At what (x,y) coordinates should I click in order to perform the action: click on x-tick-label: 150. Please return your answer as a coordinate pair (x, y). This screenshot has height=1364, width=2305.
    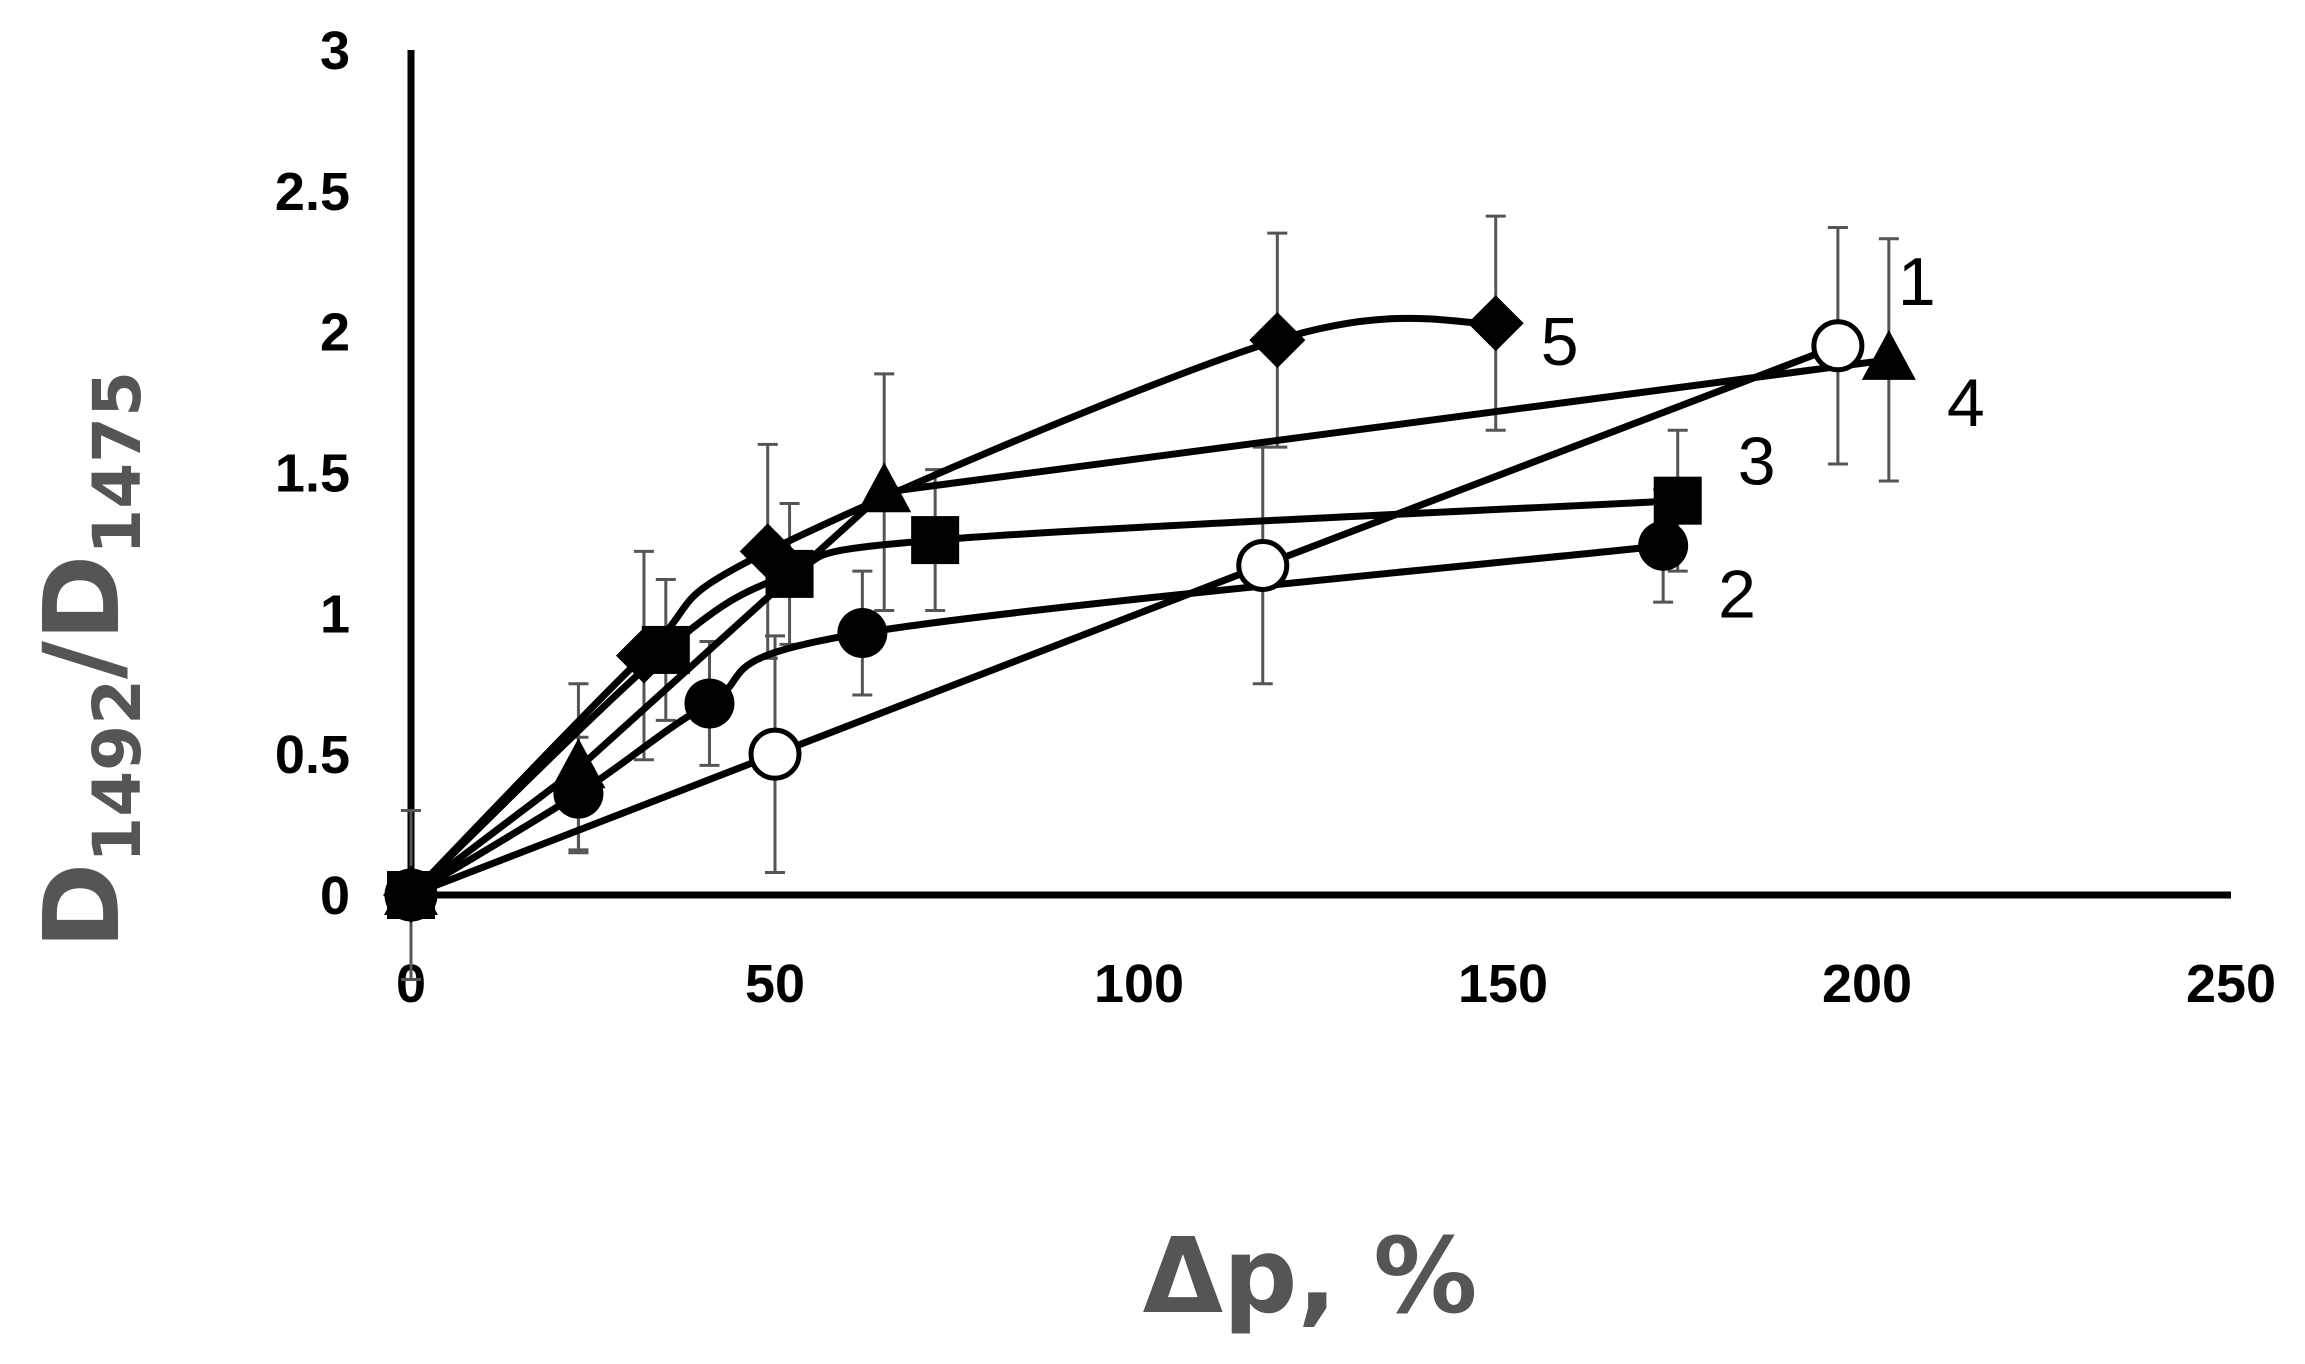
    Looking at the image, I should click on (1503, 984).